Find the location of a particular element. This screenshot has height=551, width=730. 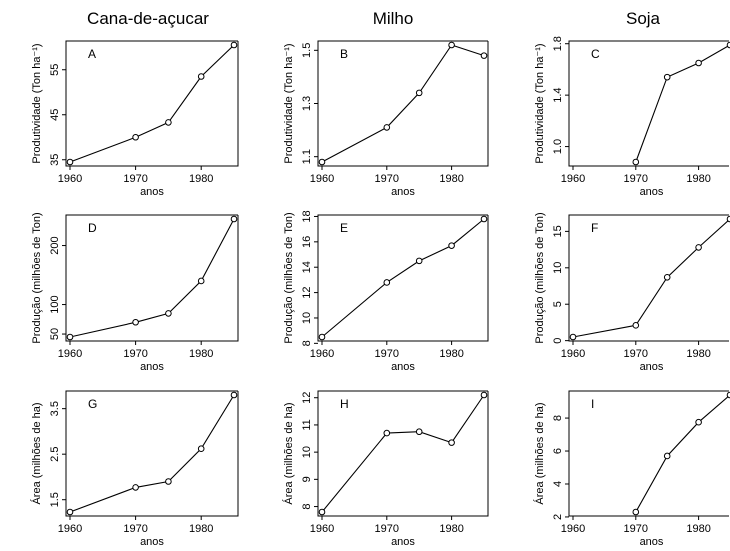

panel-e-ytick-label: 12 is located at coordinates (307, 292).